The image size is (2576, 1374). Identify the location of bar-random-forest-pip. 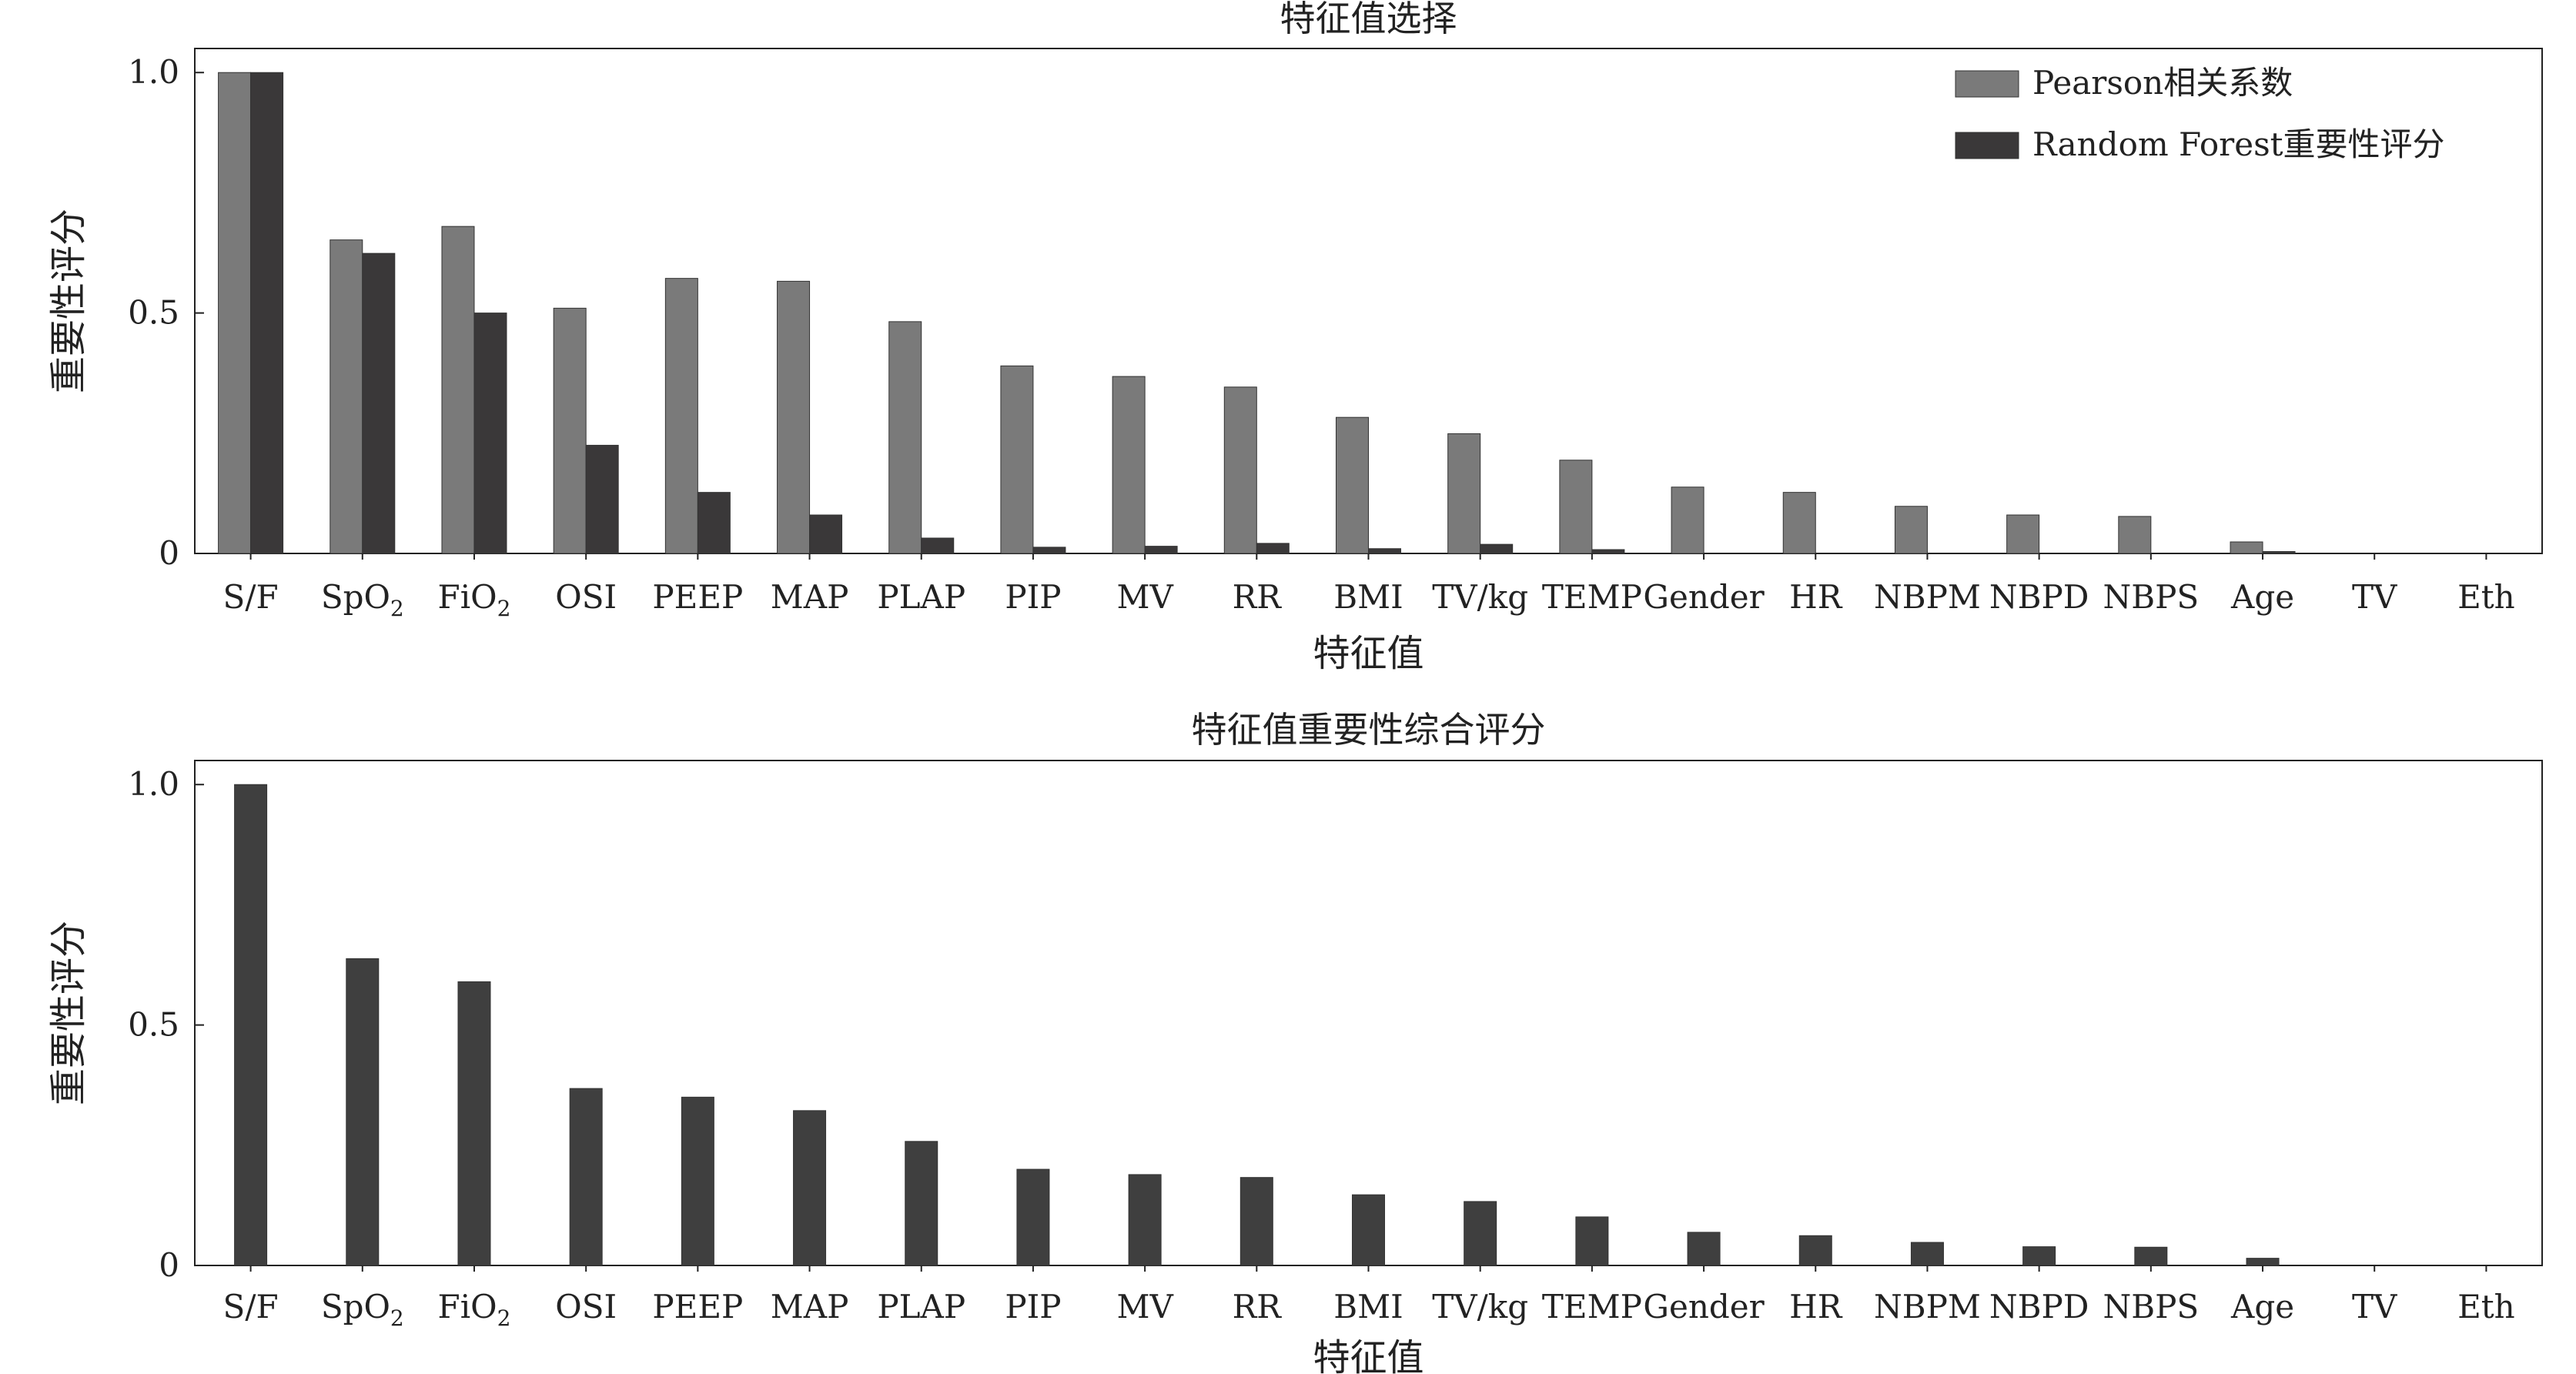
(1049, 550).